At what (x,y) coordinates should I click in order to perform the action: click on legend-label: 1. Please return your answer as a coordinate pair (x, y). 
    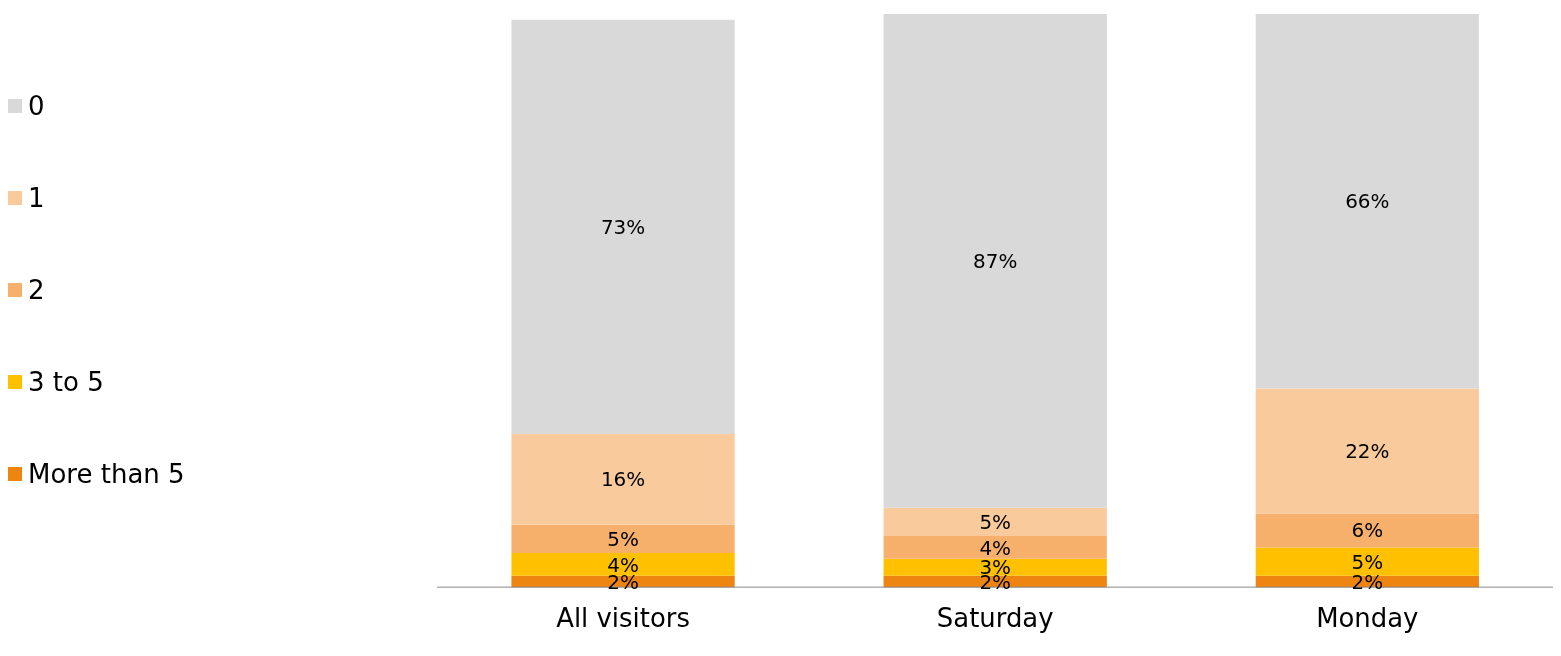
    Looking at the image, I should click on (36, 198).